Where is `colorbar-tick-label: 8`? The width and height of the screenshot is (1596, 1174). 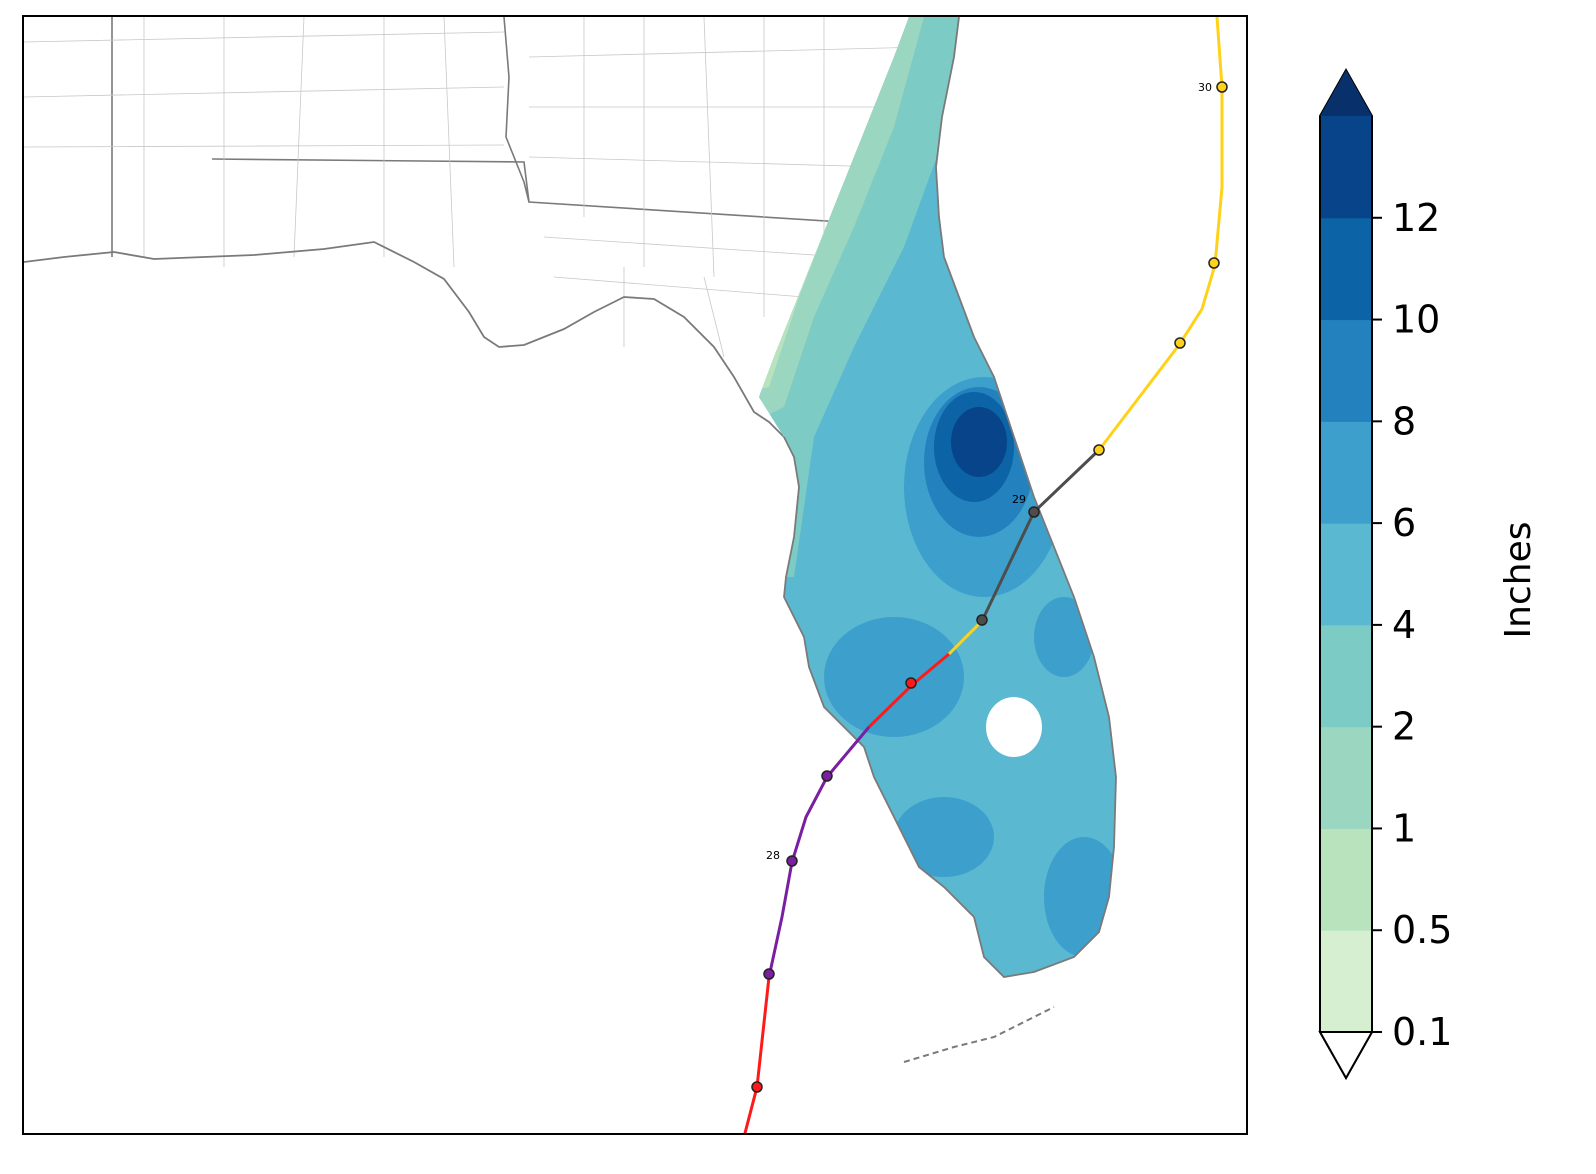
colorbar-tick-label: 8 is located at coordinates (1404, 421).